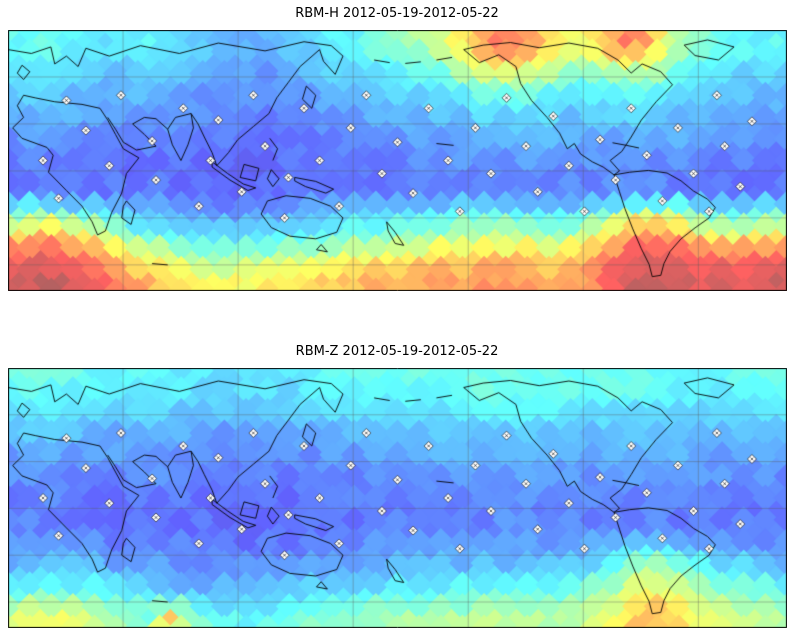 This screenshot has width=794, height=633. I want to click on rbm-h-title: RBM-H 2012-05-19-2012-05-22, so click(397, 13).